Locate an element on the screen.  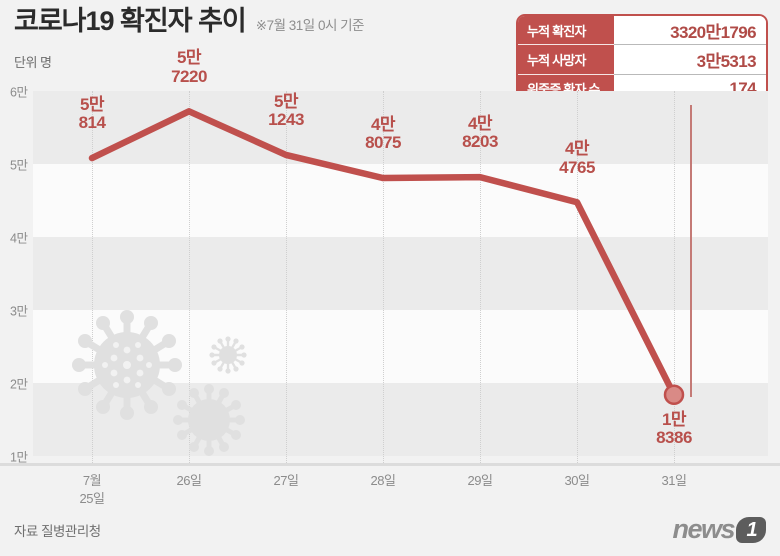
x-axis-tick-label: 30일 is located at coordinates (577, 481).